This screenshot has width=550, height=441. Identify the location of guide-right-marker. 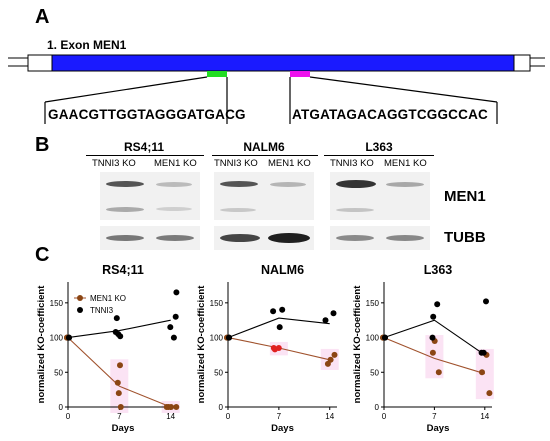
(300, 74).